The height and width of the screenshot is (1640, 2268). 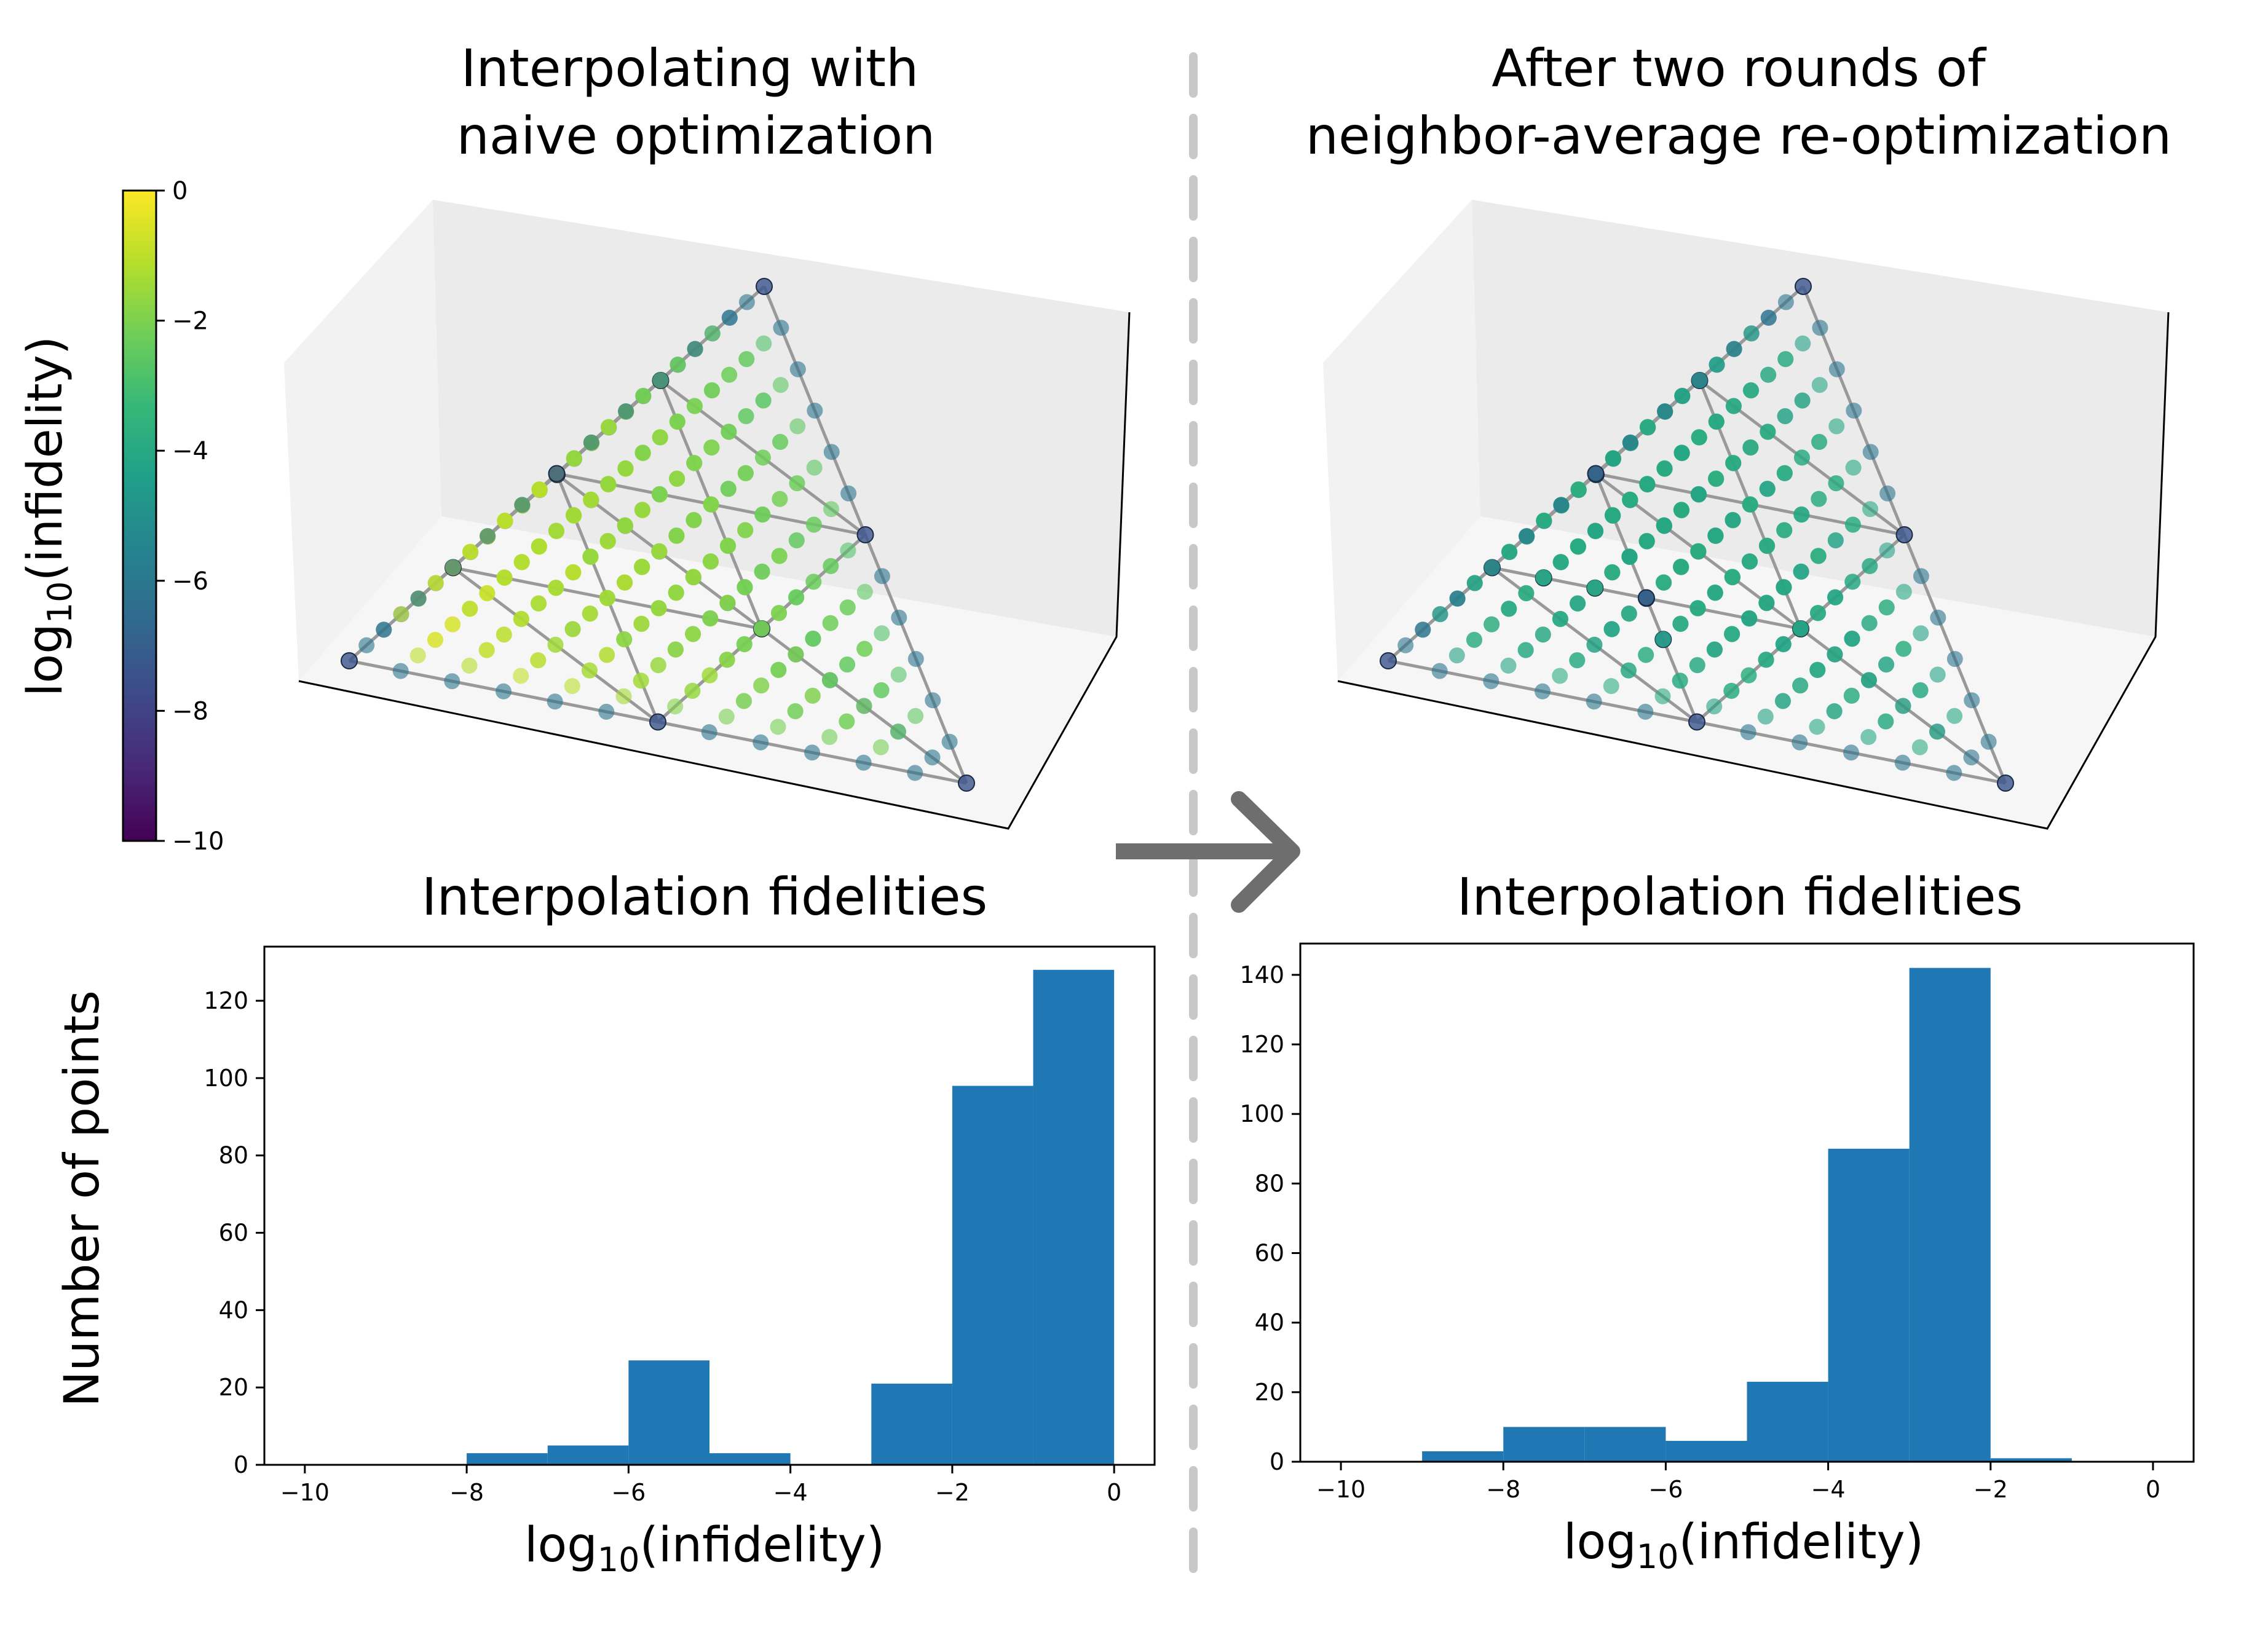 I want to click on y-tick-label: 100, so click(x=225, y=1078).